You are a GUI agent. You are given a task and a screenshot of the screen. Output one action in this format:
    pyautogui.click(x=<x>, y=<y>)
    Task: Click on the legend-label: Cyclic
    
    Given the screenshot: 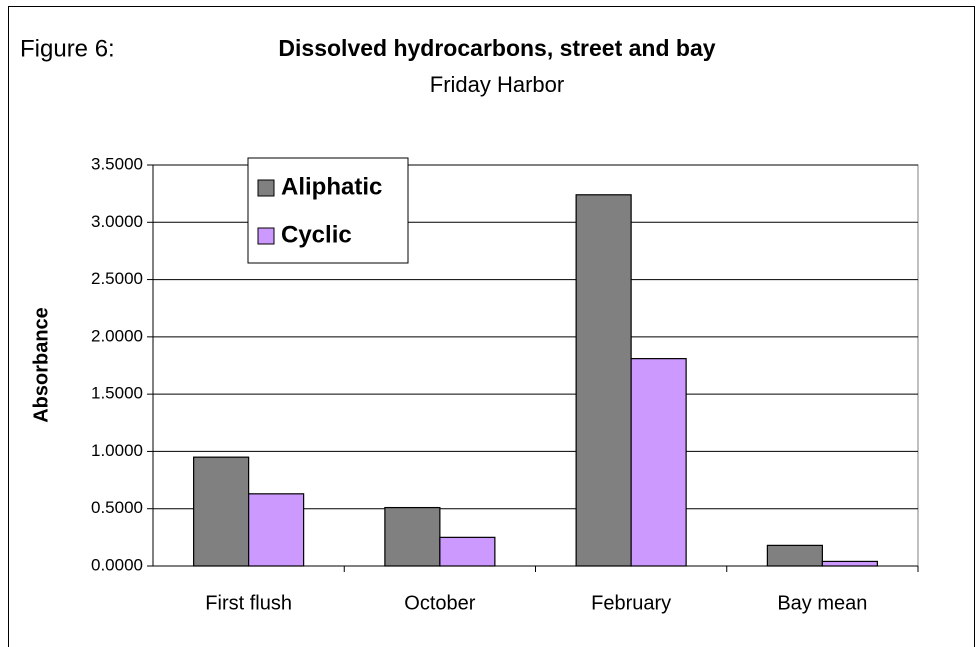 What is the action you would take?
    pyautogui.click(x=316, y=234)
    